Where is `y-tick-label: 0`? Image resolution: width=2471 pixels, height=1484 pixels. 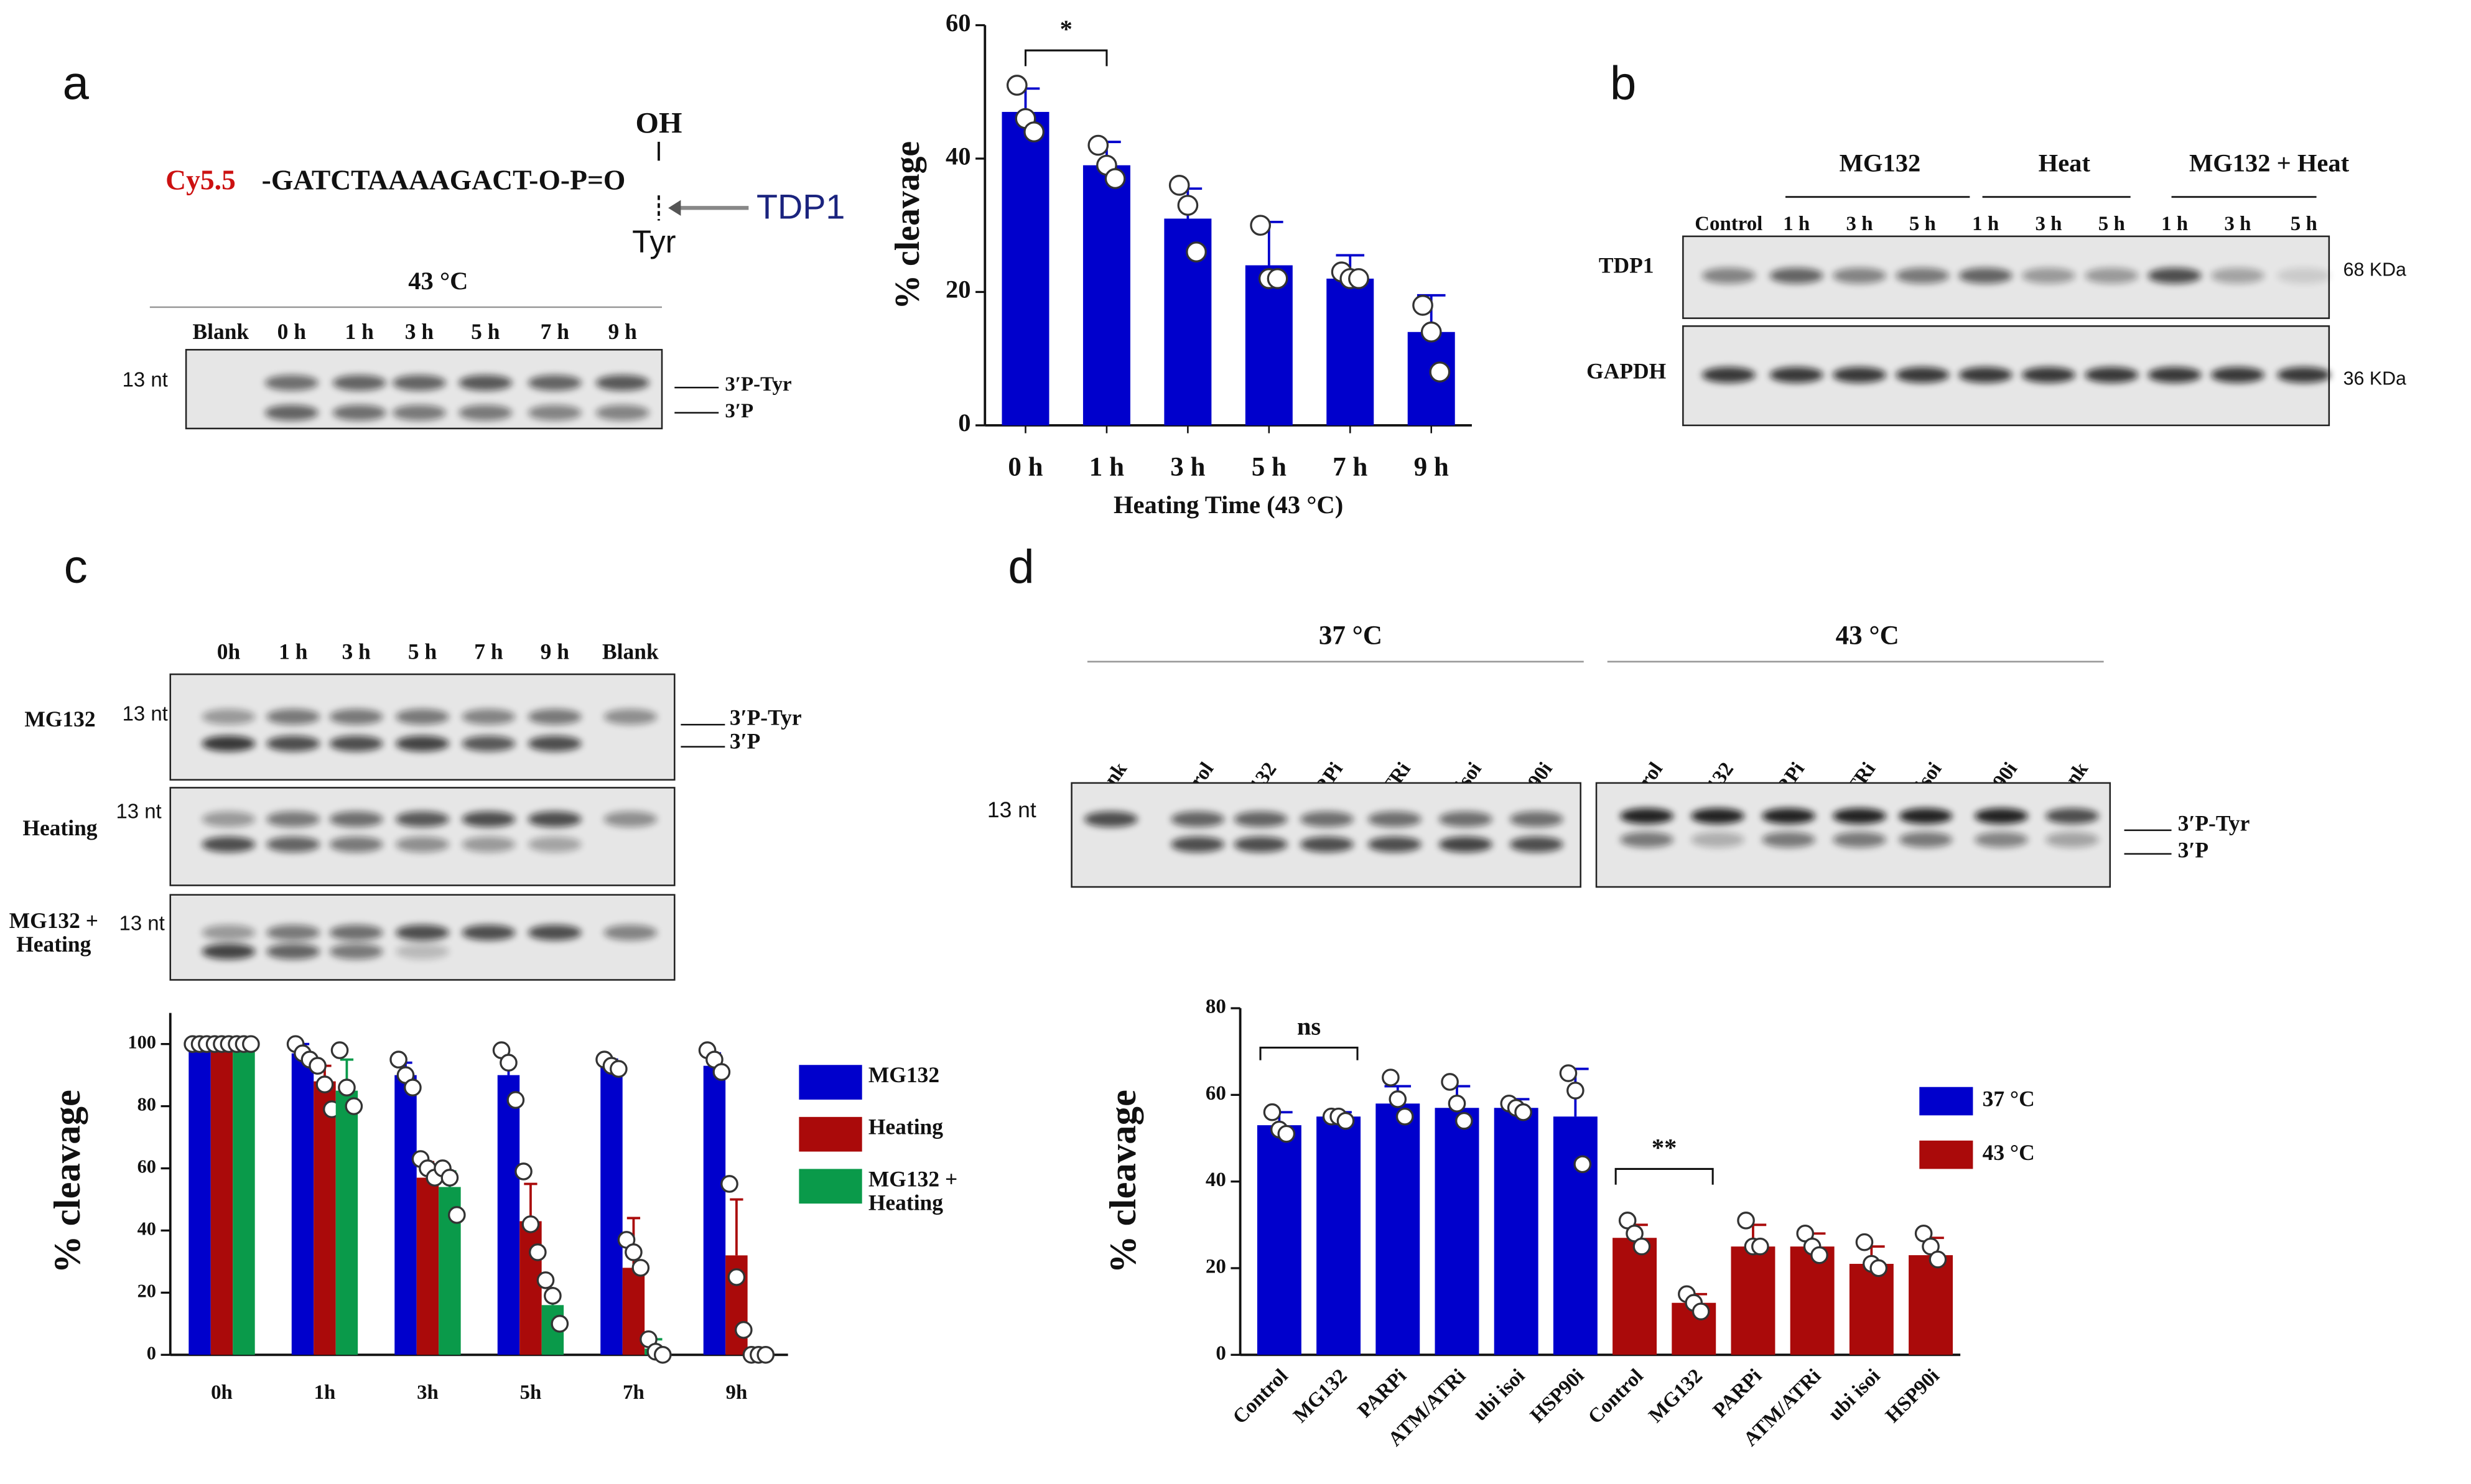 y-tick-label: 0 is located at coordinates (1221, 1354).